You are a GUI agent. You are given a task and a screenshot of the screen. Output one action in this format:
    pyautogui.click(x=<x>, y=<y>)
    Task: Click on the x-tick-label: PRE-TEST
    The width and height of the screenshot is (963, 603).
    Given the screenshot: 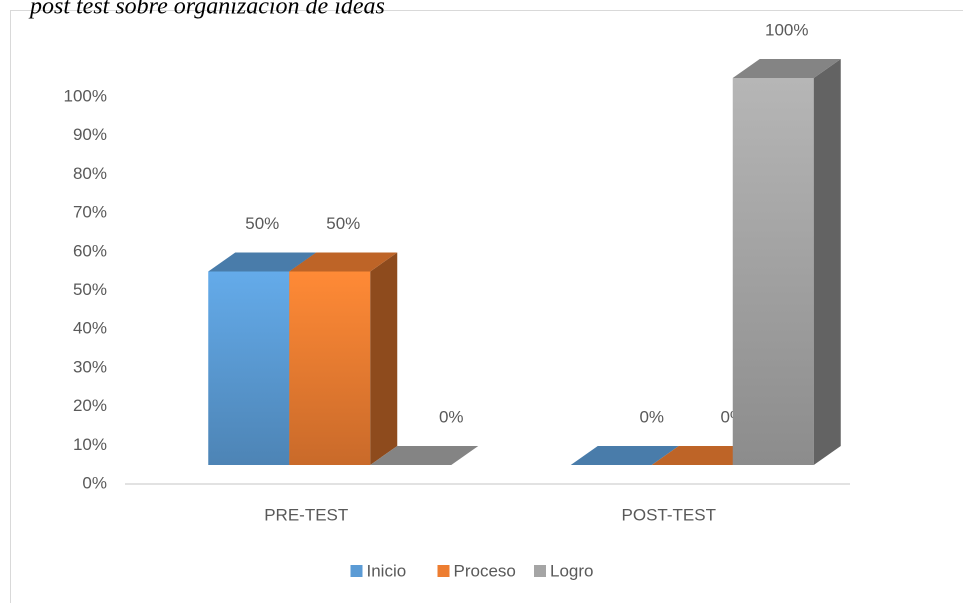 What is the action you would take?
    pyautogui.click(x=306, y=514)
    